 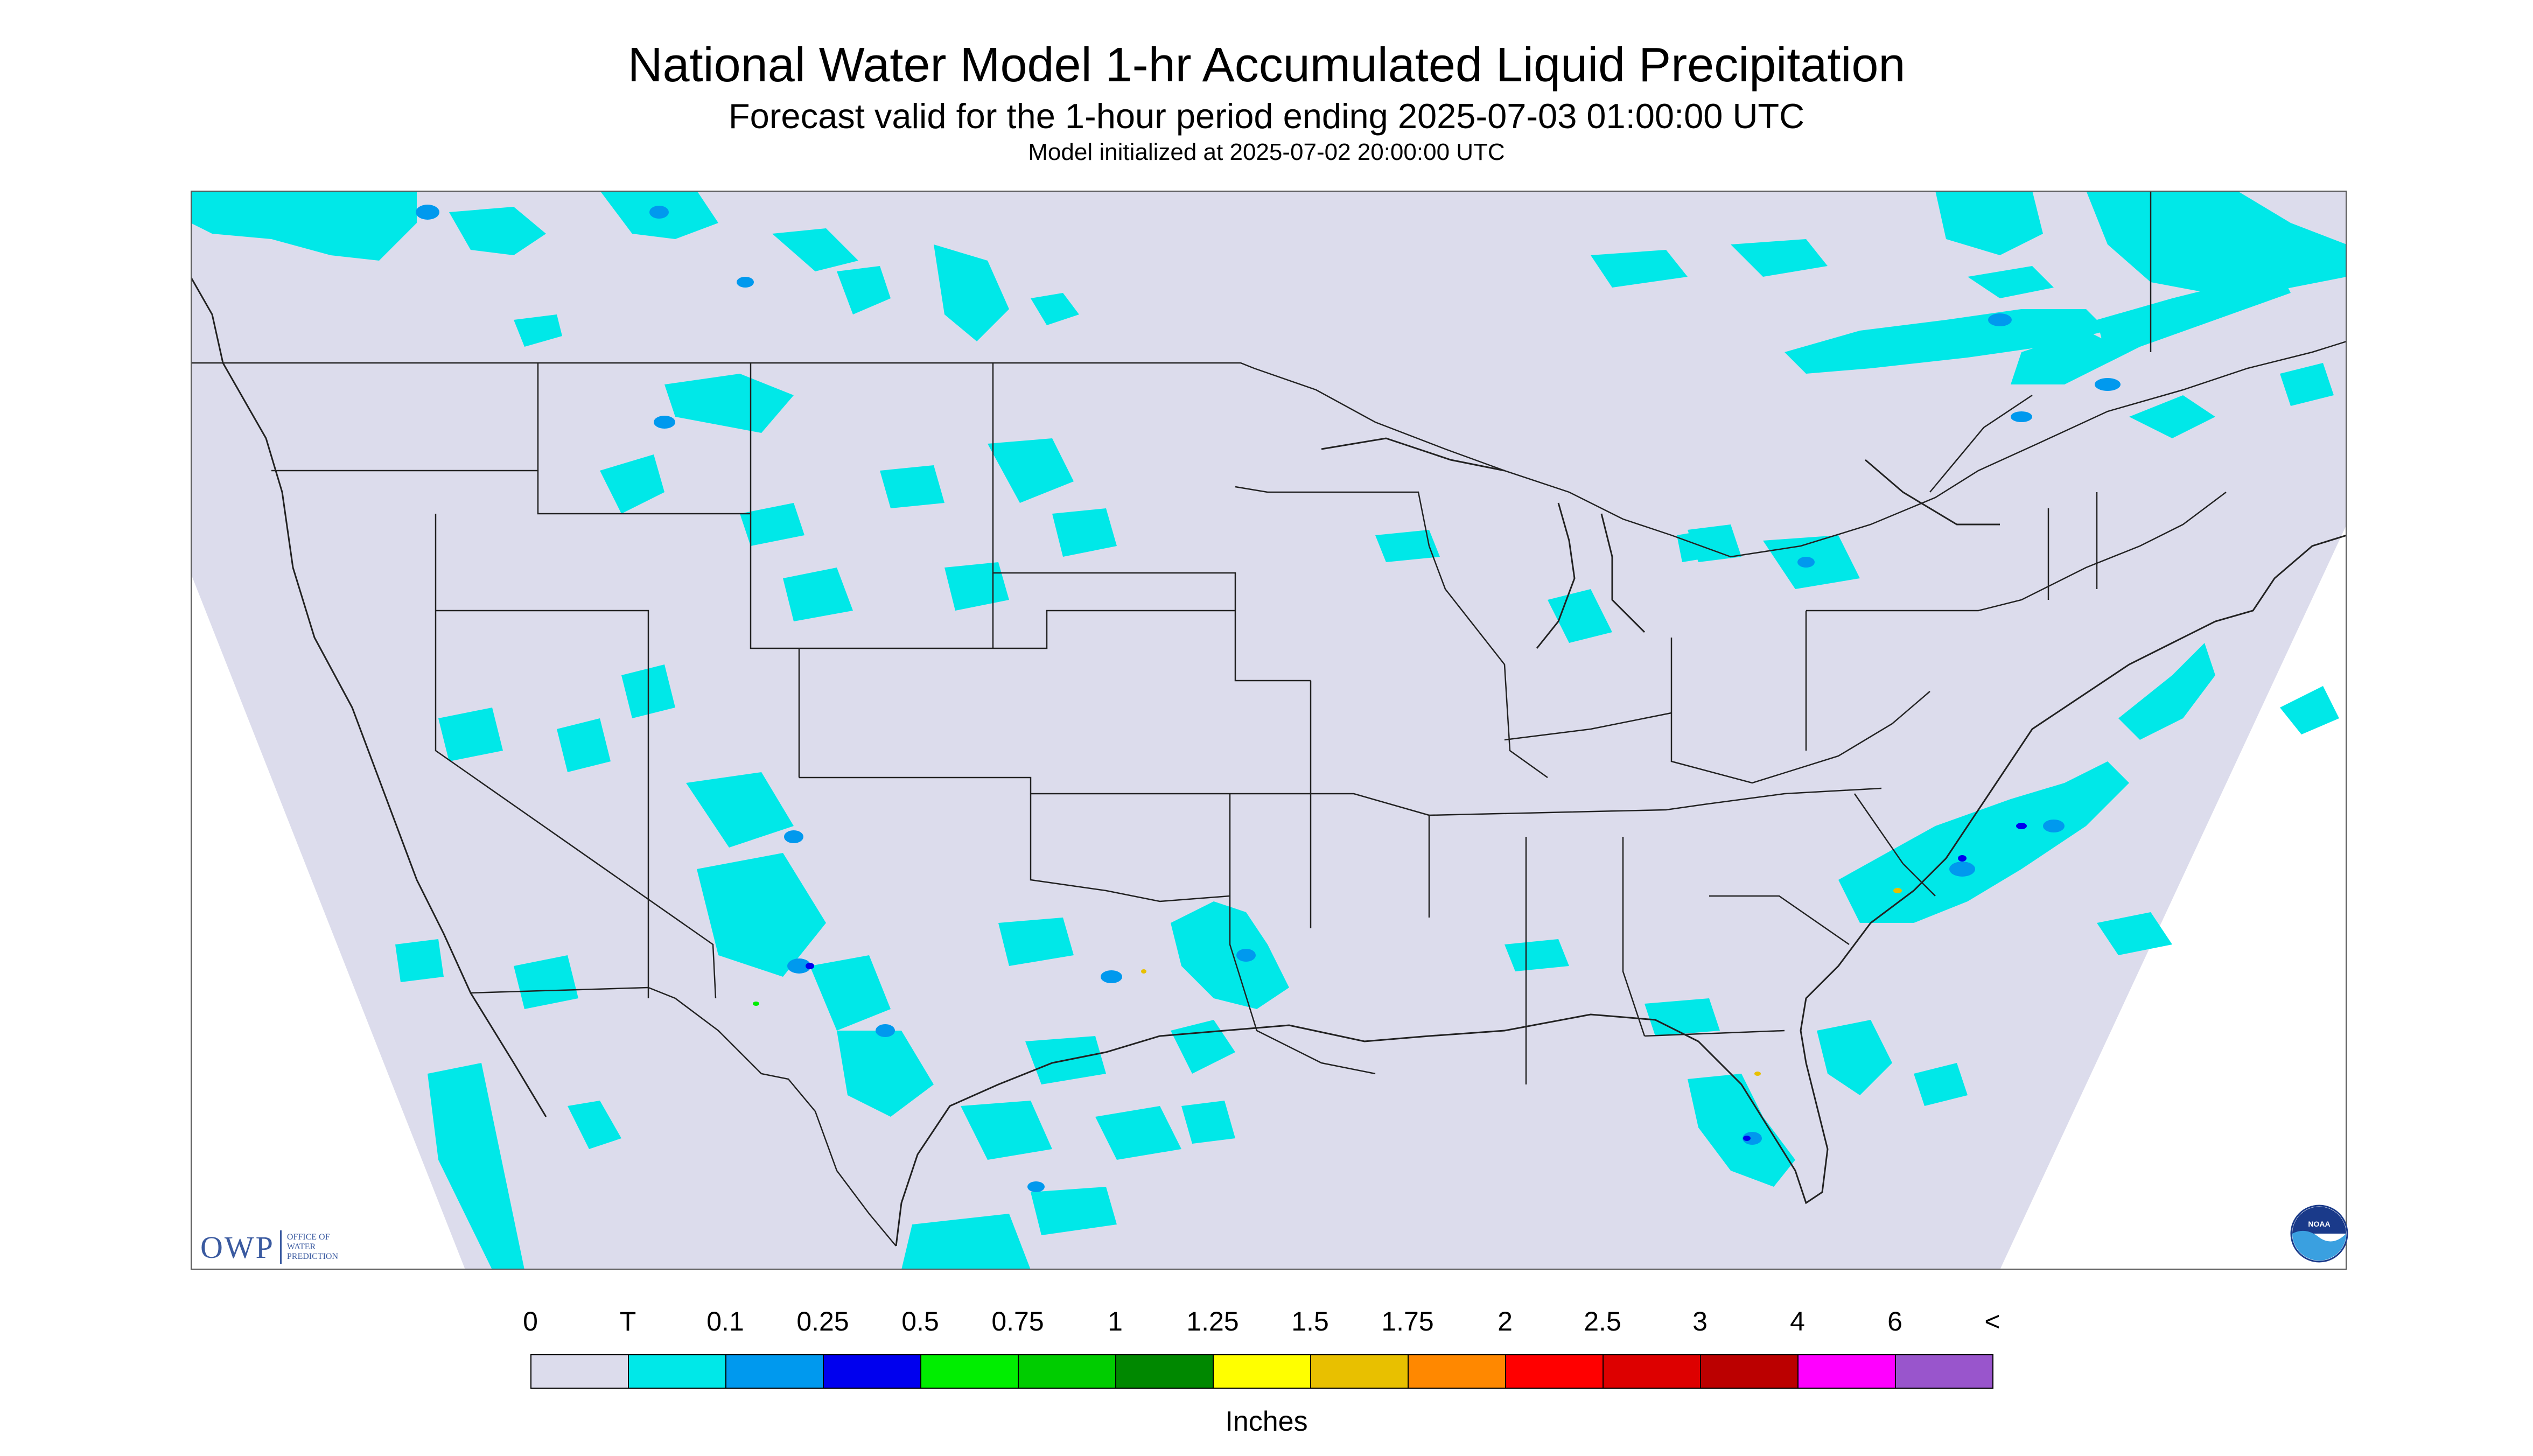 What do you see at coordinates (920, 1321) in the screenshot?
I see `legend-tick-label: 0.5` at bounding box center [920, 1321].